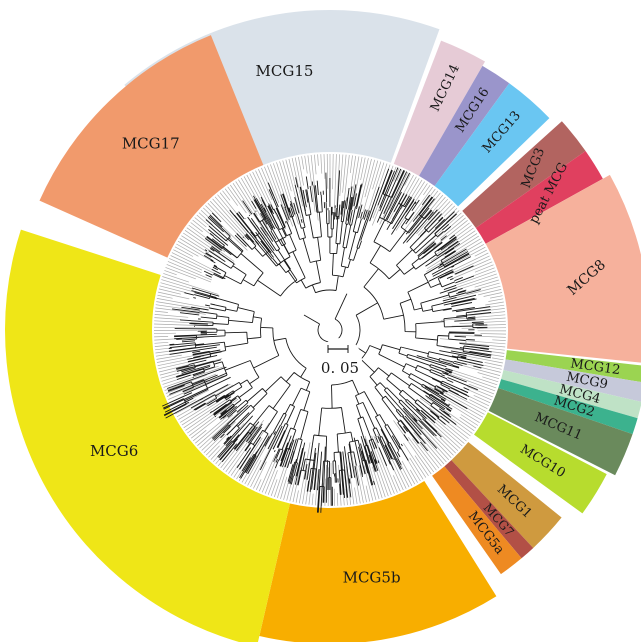 The height and width of the screenshot is (642, 641). Describe the element at coordinates (151, 143) in the screenshot. I see `clade-label-mcg17: MCG17` at that location.